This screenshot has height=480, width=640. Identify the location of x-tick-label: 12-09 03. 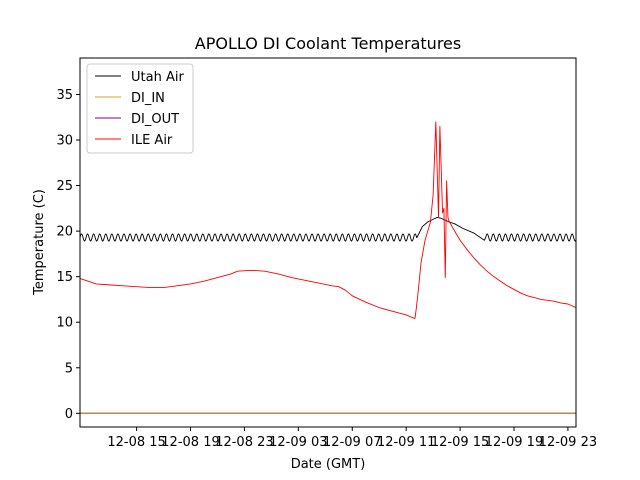
(298, 442).